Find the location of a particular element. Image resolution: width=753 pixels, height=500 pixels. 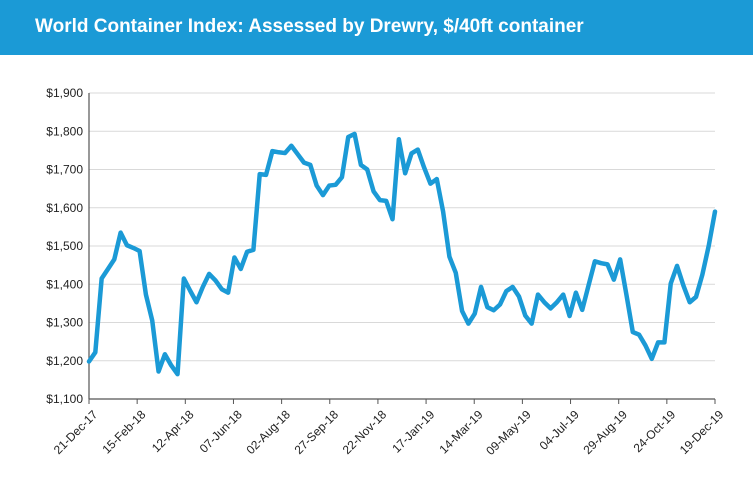

x-tick-label: 15-Feb-18 is located at coordinates (123, 431).